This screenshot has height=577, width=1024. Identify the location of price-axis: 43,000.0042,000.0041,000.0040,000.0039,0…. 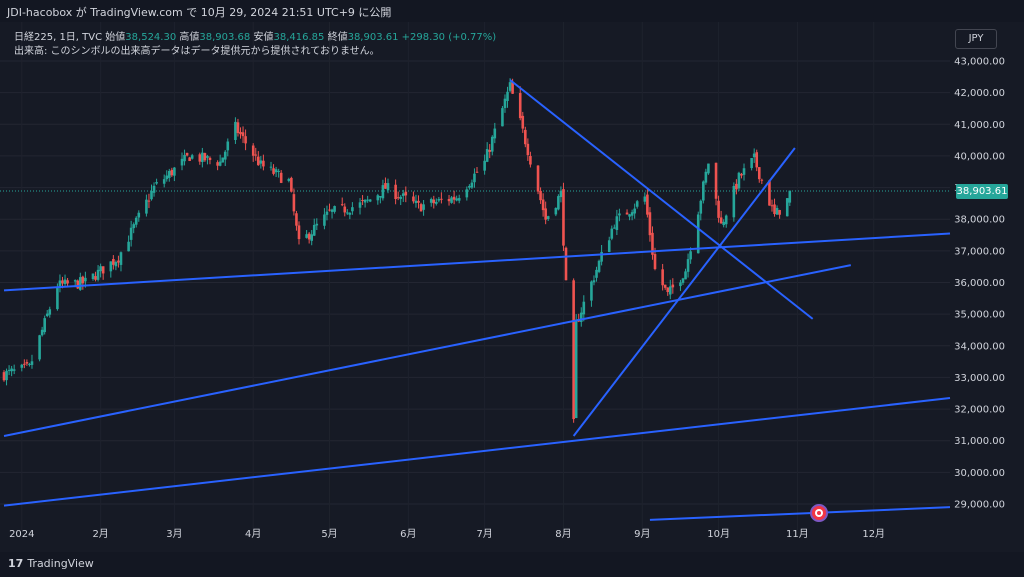
(979, 284).